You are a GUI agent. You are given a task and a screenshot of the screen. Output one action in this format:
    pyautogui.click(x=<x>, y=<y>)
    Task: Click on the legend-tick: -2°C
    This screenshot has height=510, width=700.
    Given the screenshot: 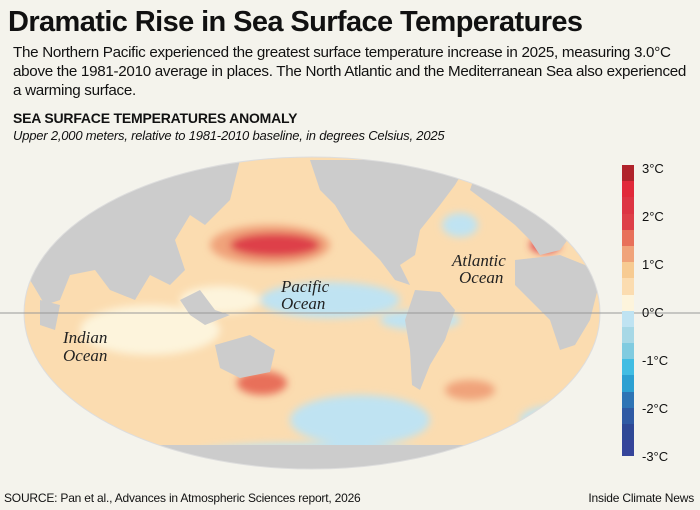 What is the action you would take?
    pyautogui.click(x=655, y=408)
    